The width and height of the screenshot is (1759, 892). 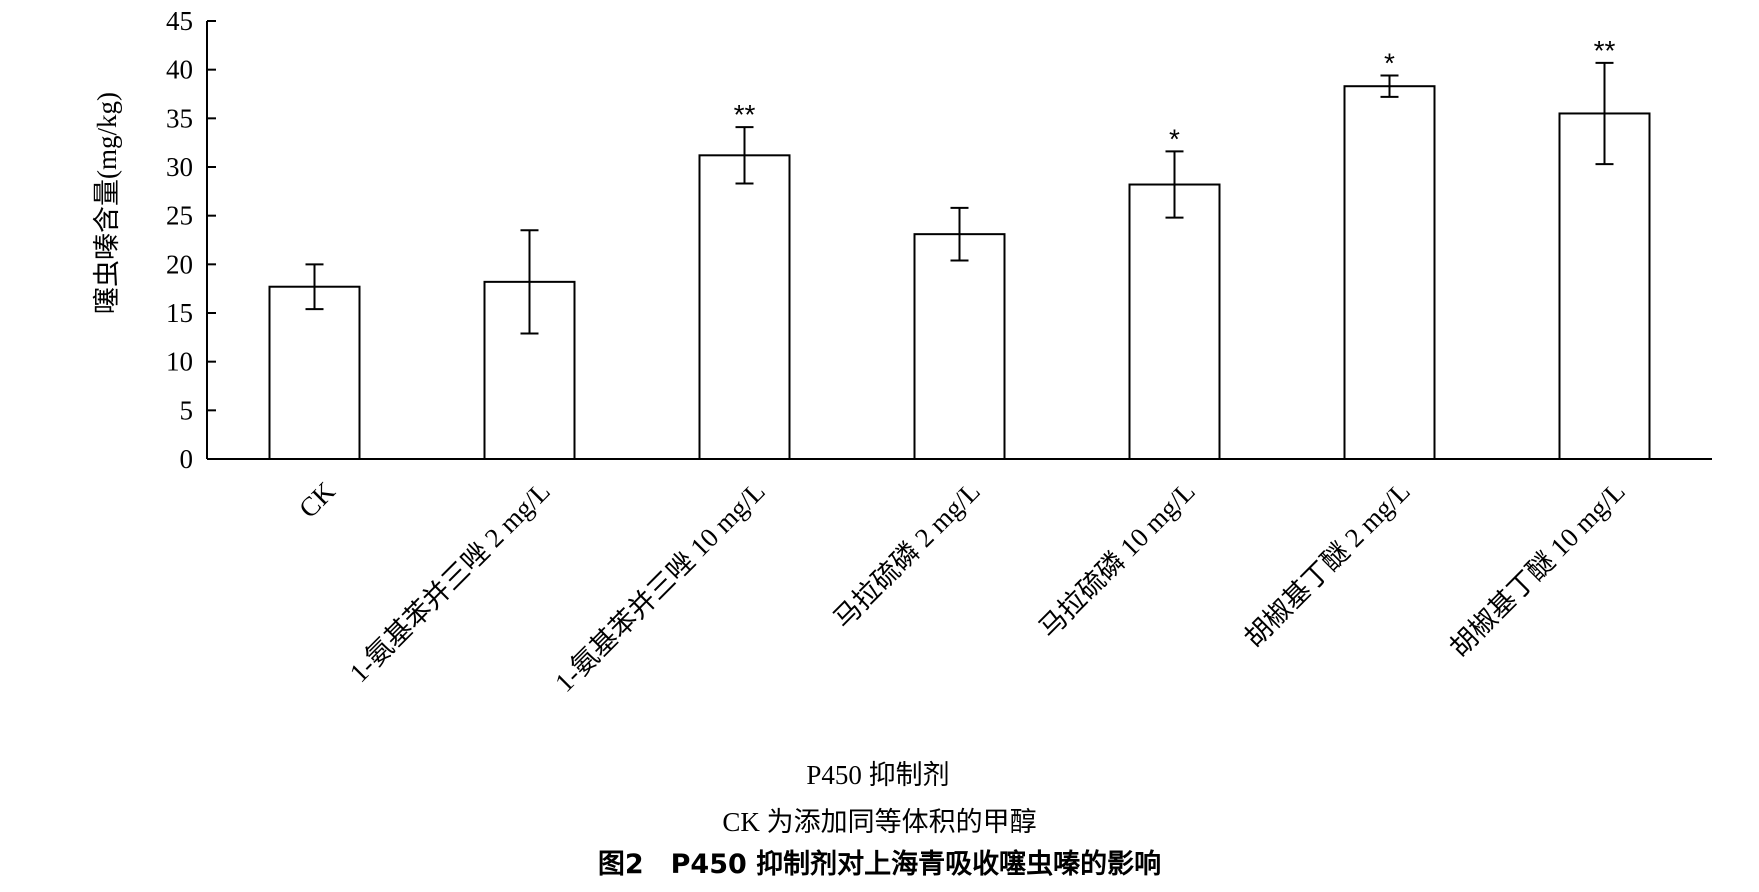 What do you see at coordinates (877, 775) in the screenshot?
I see `x-axis-title: P450 抑制剂` at bounding box center [877, 775].